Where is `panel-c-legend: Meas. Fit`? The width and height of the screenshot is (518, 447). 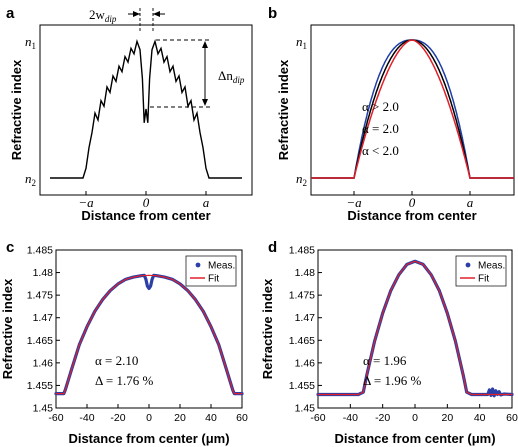
panel-c-legend: Meas. Fit is located at coordinates (211, 271).